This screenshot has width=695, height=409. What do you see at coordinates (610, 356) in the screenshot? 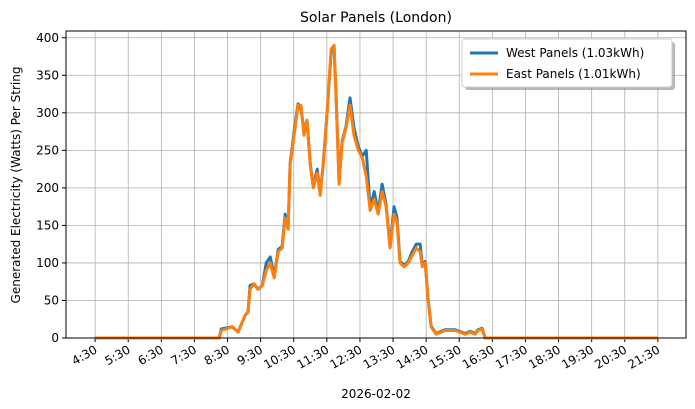
I see `x-tick-label: 20:30` at bounding box center [610, 356].